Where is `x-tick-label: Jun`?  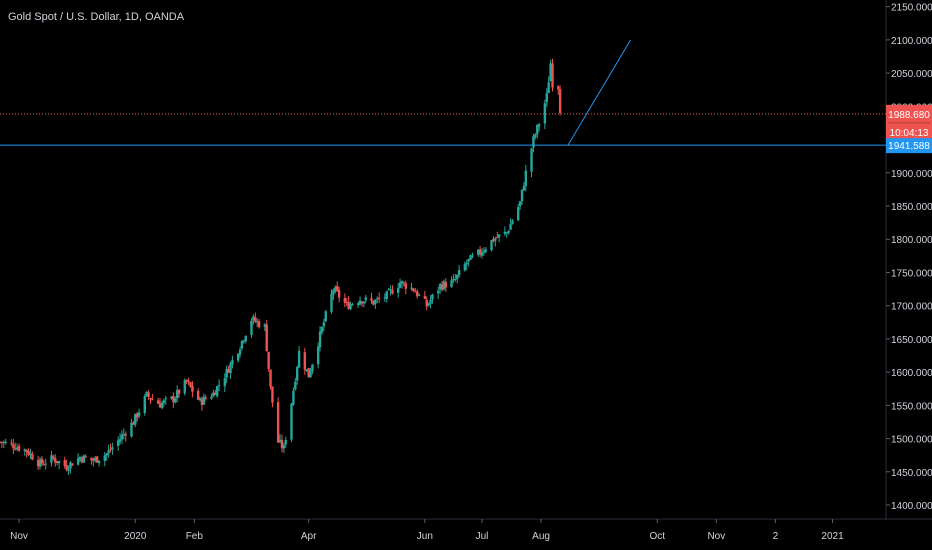
x-tick-label: Jun is located at coordinates (425, 536).